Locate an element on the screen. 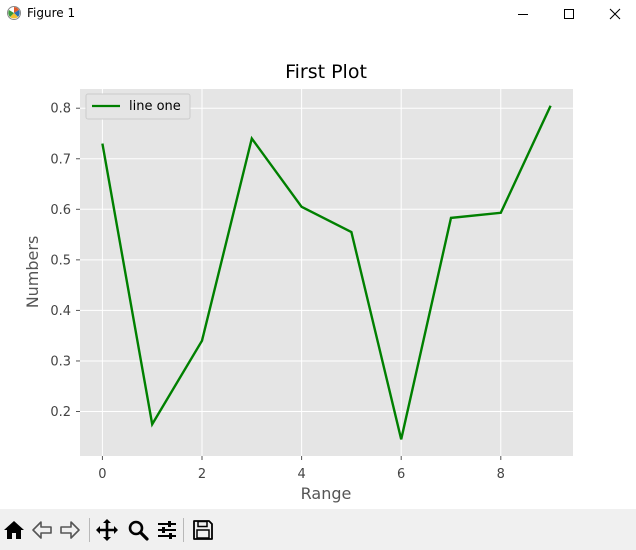 The height and width of the screenshot is (550, 636). pan-icon is located at coordinates (107, 530).